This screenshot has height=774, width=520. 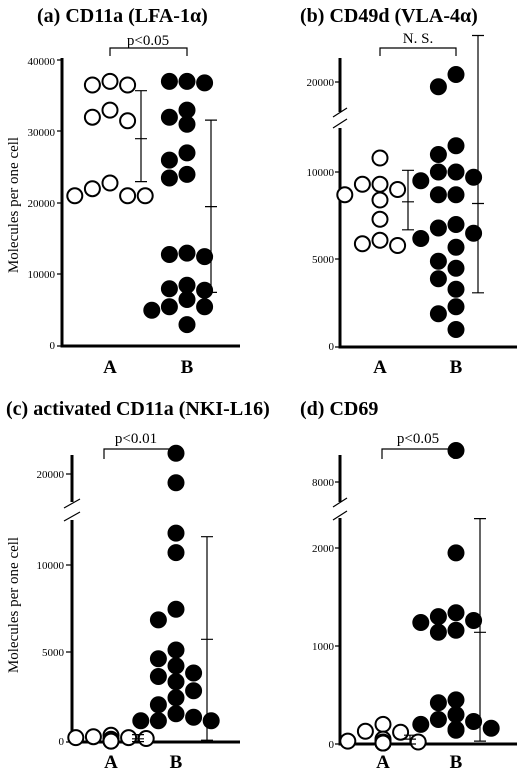 What do you see at coordinates (14, 205) in the screenshot?
I see `panel-a-ylabel: Molecules per one cell` at bounding box center [14, 205].